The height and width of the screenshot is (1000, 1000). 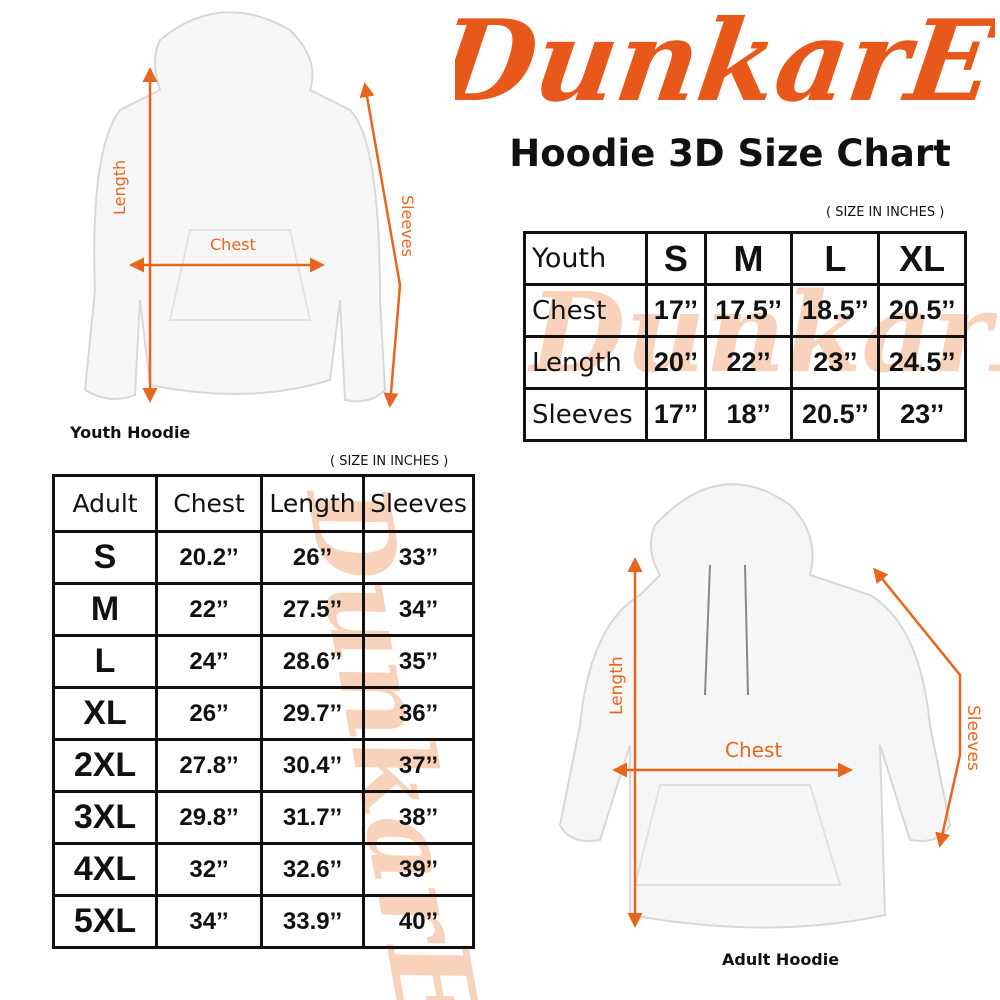 I want to click on page-title: Hoodie 3D Size Chart, so click(x=730, y=153).